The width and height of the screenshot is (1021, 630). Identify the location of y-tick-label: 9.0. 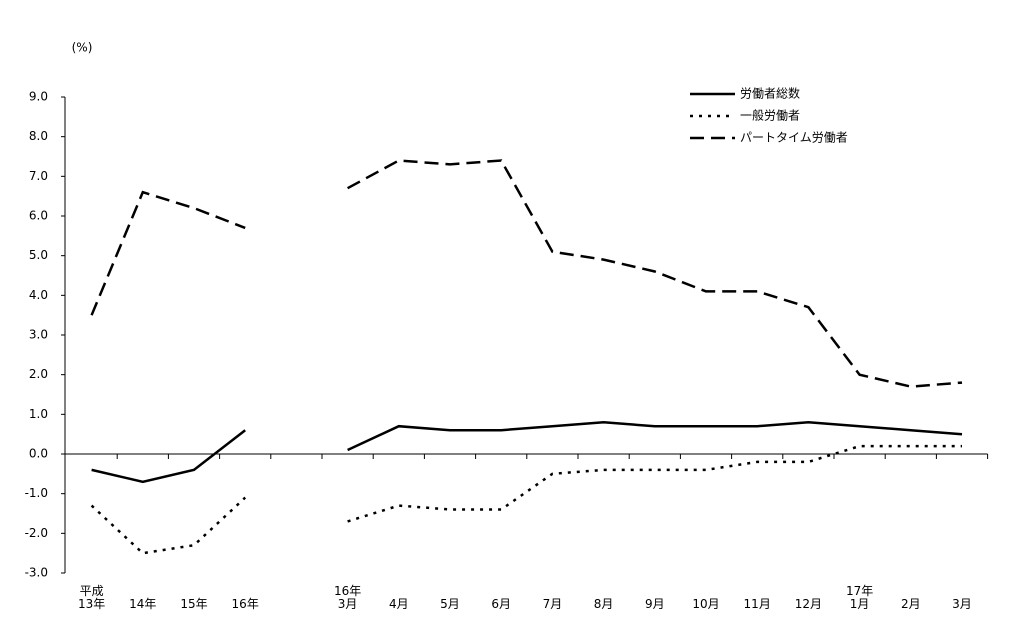
(38, 97).